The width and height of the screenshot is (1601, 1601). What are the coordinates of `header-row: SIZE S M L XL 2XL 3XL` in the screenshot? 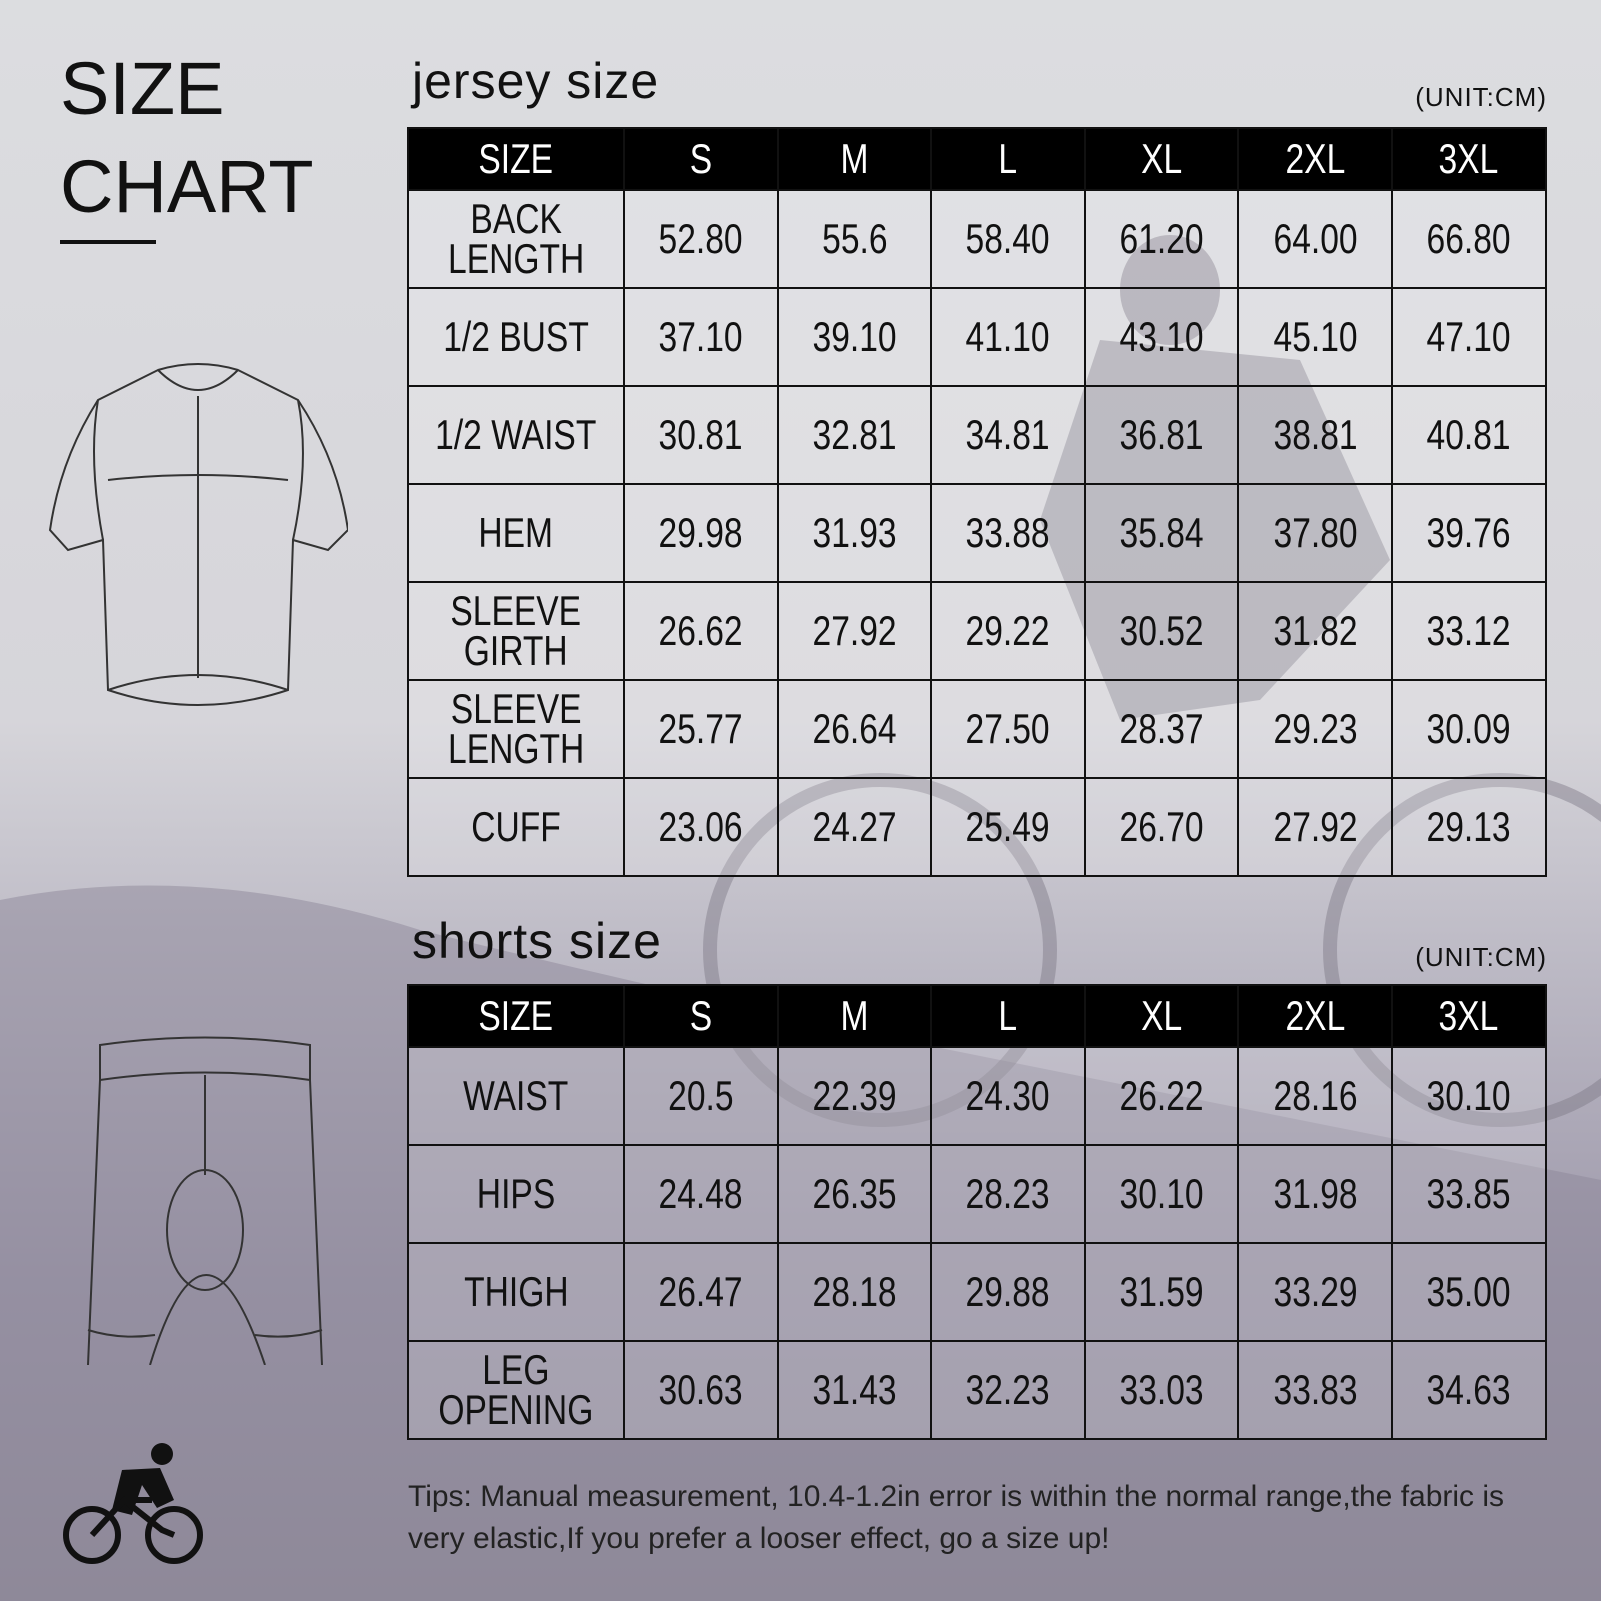 It's located at (977, 1016).